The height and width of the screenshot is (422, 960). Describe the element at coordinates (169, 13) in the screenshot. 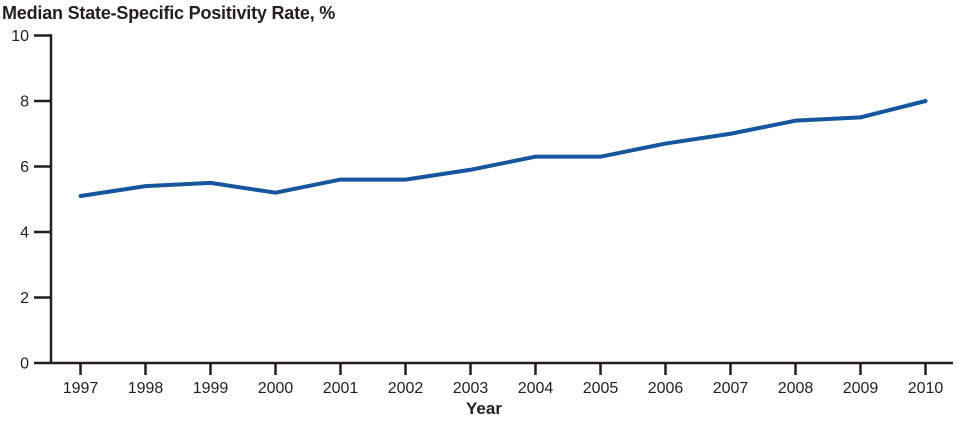

I see `chart-title: Median State-Specific Positivity Rate, %` at that location.